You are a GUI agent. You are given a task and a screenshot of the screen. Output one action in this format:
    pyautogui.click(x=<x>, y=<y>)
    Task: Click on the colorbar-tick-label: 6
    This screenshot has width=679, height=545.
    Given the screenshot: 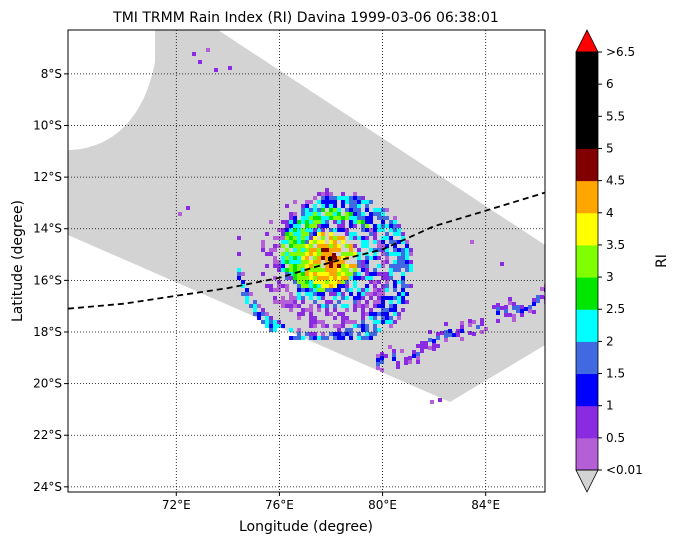 What is the action you would take?
    pyautogui.click(x=610, y=84)
    